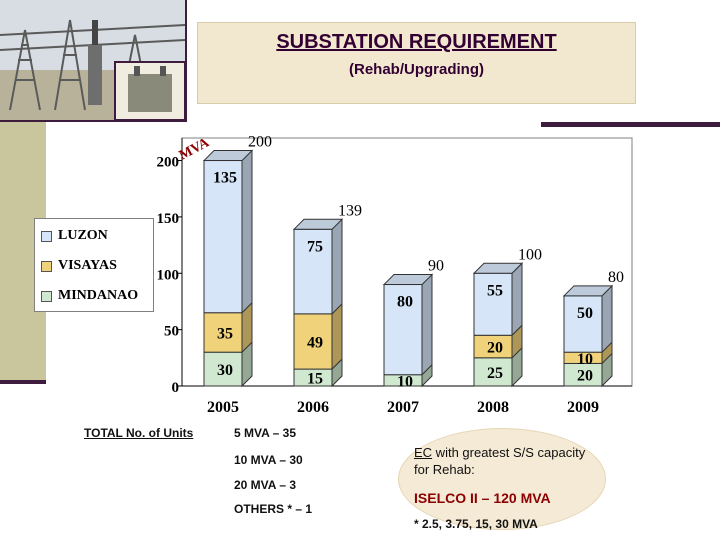 The width and height of the screenshot is (720, 540). What do you see at coordinates (265, 485) in the screenshot?
I see `totals-row: 20 MVA – 3` at bounding box center [265, 485].